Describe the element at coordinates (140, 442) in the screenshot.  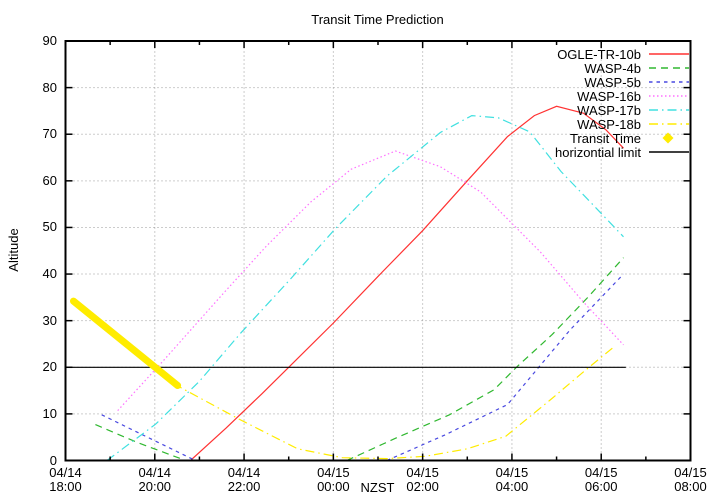
I see `series-line-wasp4b` at that location.